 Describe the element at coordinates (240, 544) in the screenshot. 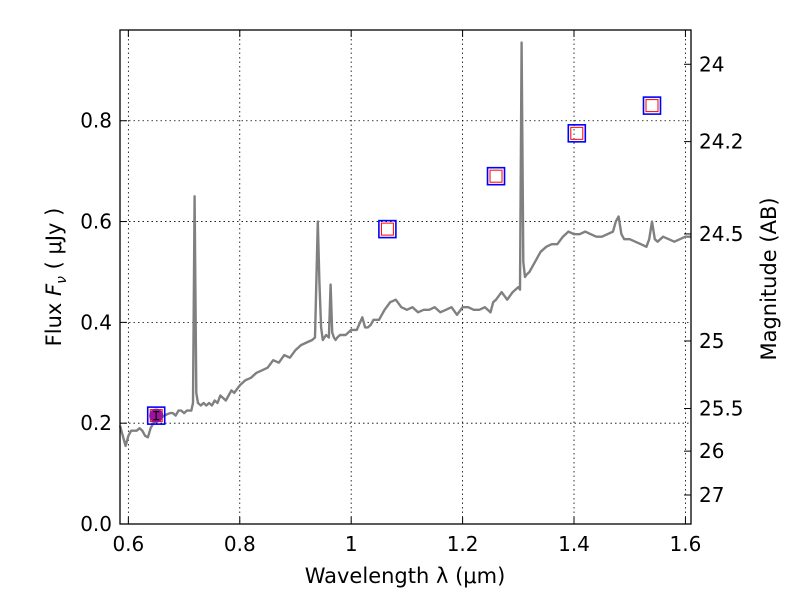

I see `x-tick-label: 0.8` at that location.